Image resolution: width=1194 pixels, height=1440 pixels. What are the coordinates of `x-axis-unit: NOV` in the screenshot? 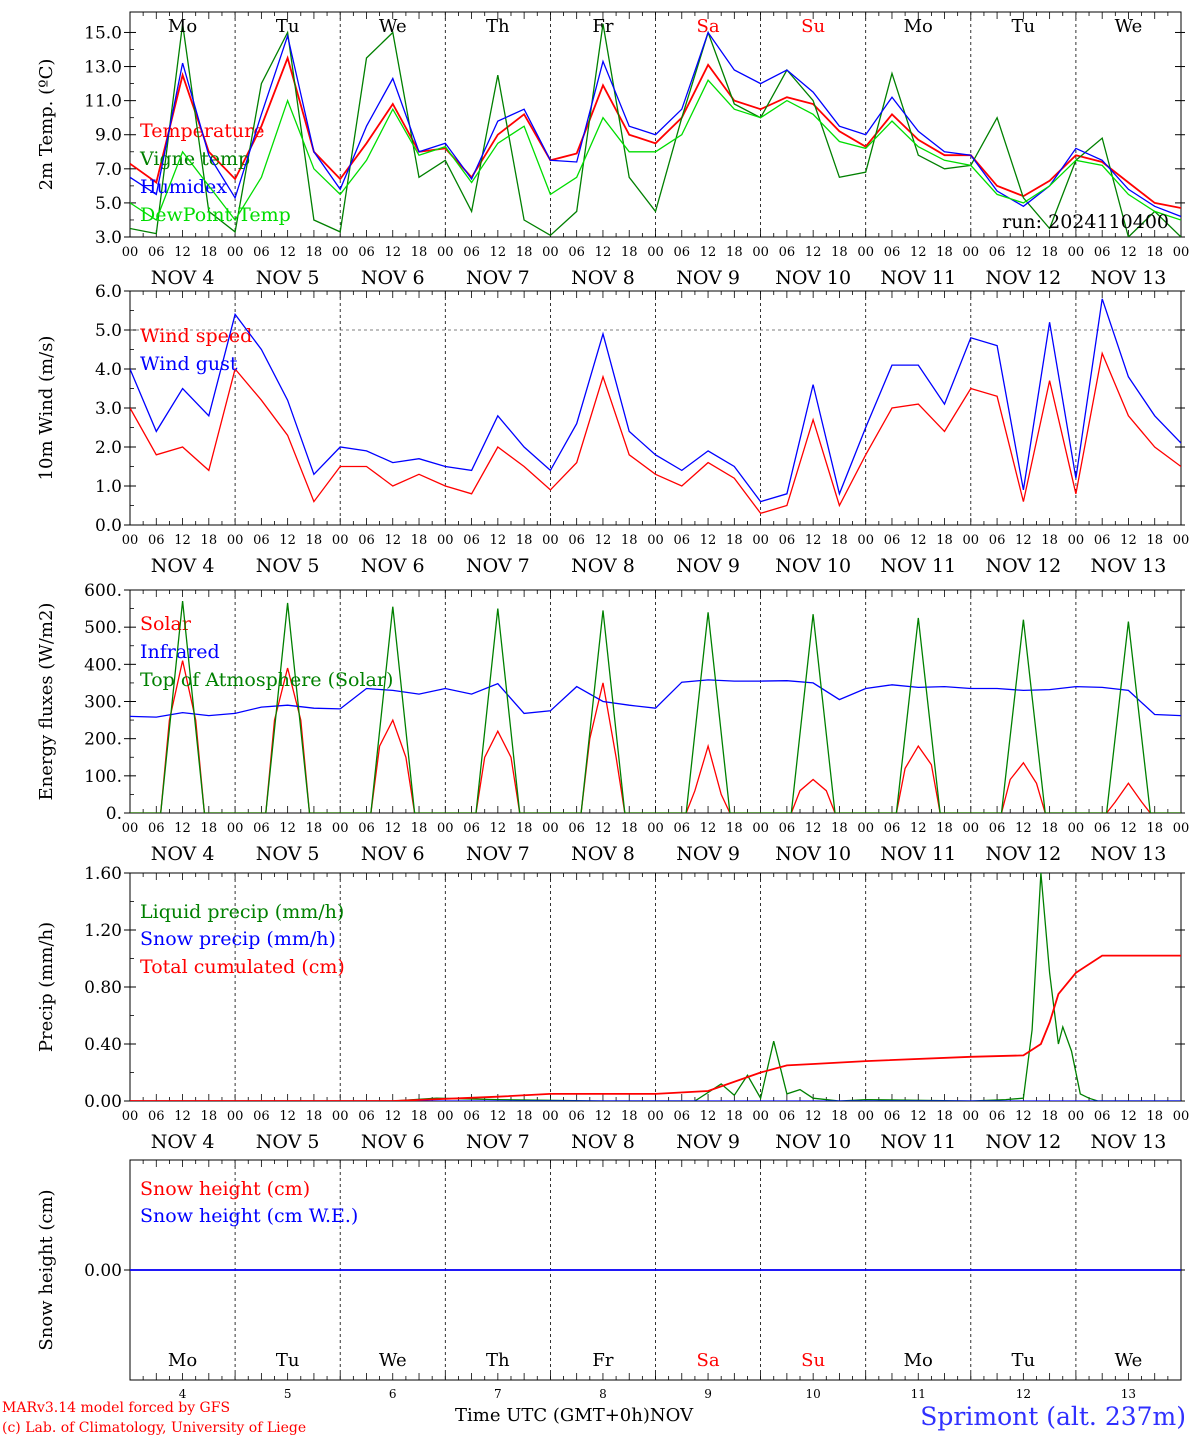 It's located at (671, 1415).